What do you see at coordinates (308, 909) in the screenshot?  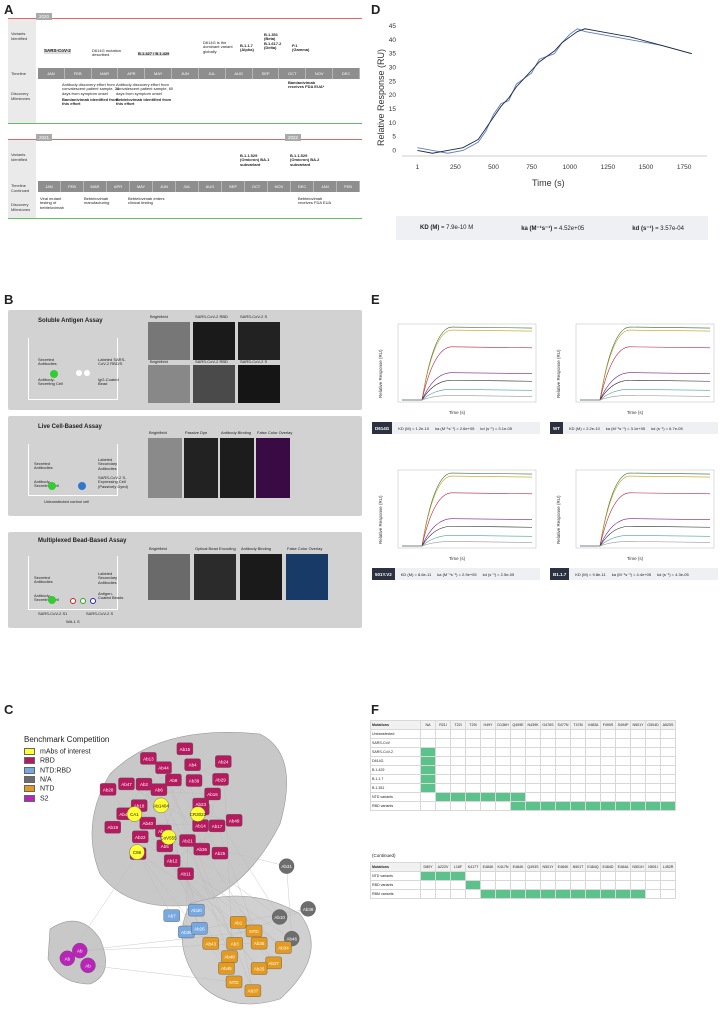 I see `node-label: Ab38` at bounding box center [308, 909].